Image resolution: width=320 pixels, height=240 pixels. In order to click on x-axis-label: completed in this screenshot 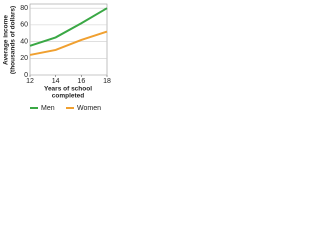, I will do `click(68, 96)`.